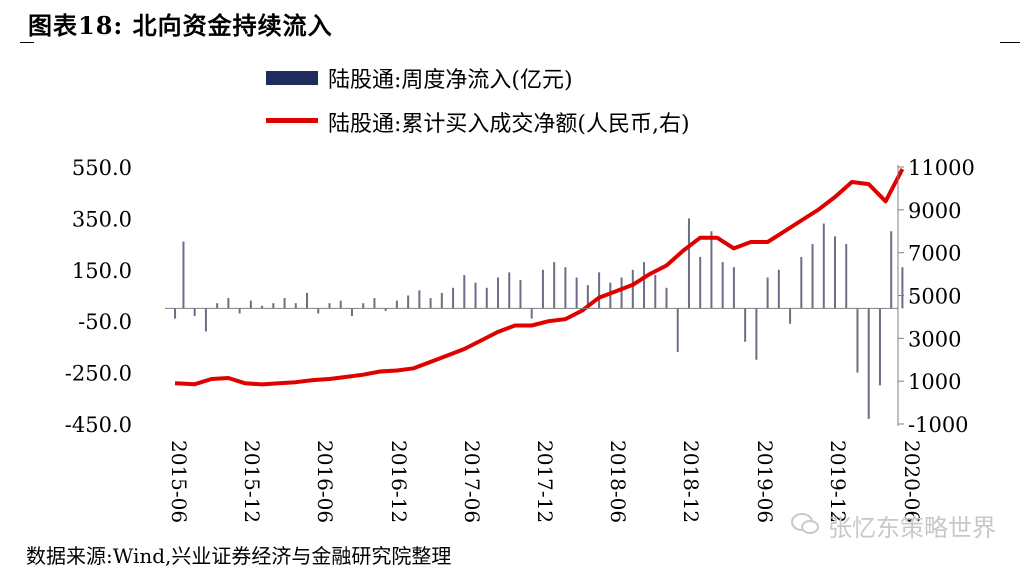 Image resolution: width=1036 pixels, height=572 pixels. Describe the element at coordinates (98, 296) in the screenshot. I see `left-axis-ticks: 550.0 350.0 150.0 -50.0 -250.0 -450.0` at that location.